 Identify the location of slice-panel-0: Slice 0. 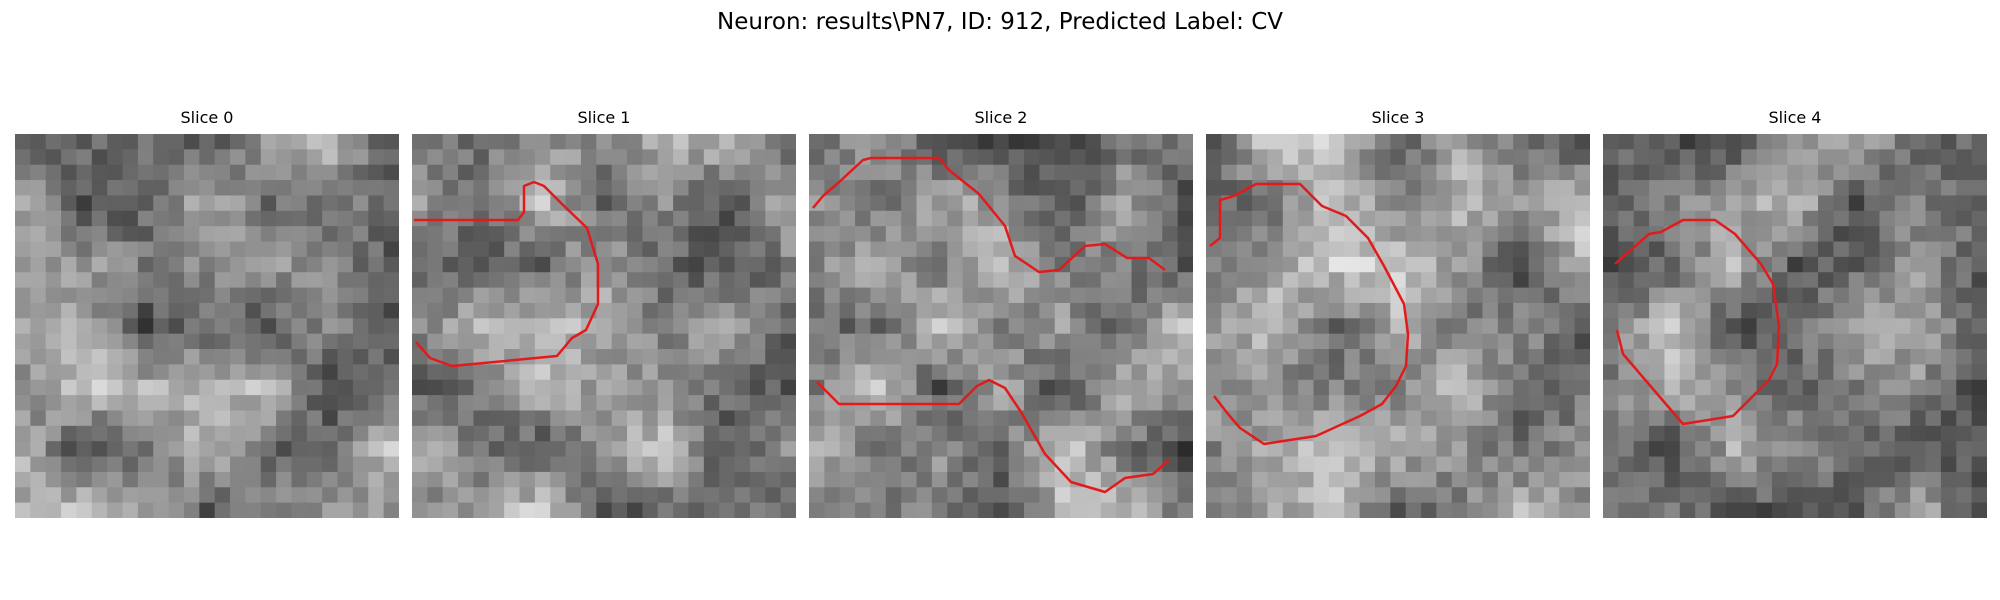
(207, 313).